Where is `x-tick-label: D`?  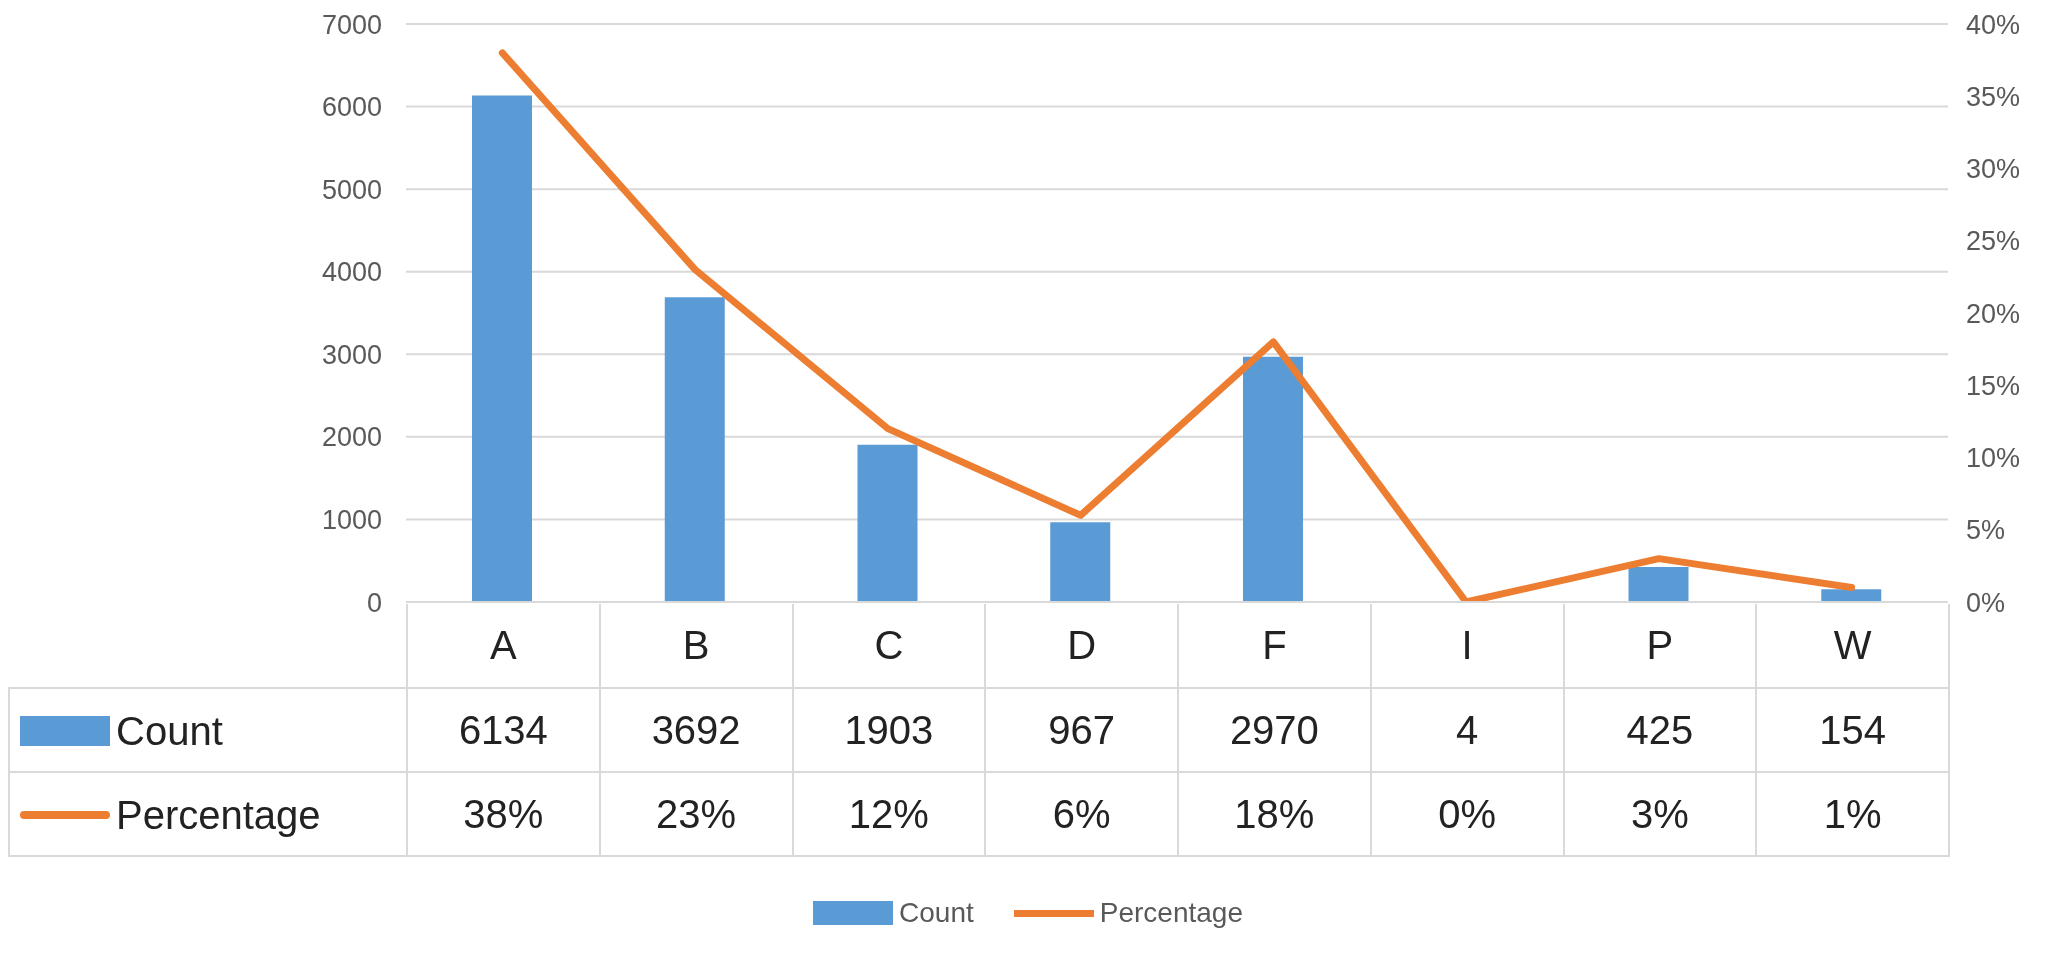 x-tick-label: D is located at coordinates (1081, 646).